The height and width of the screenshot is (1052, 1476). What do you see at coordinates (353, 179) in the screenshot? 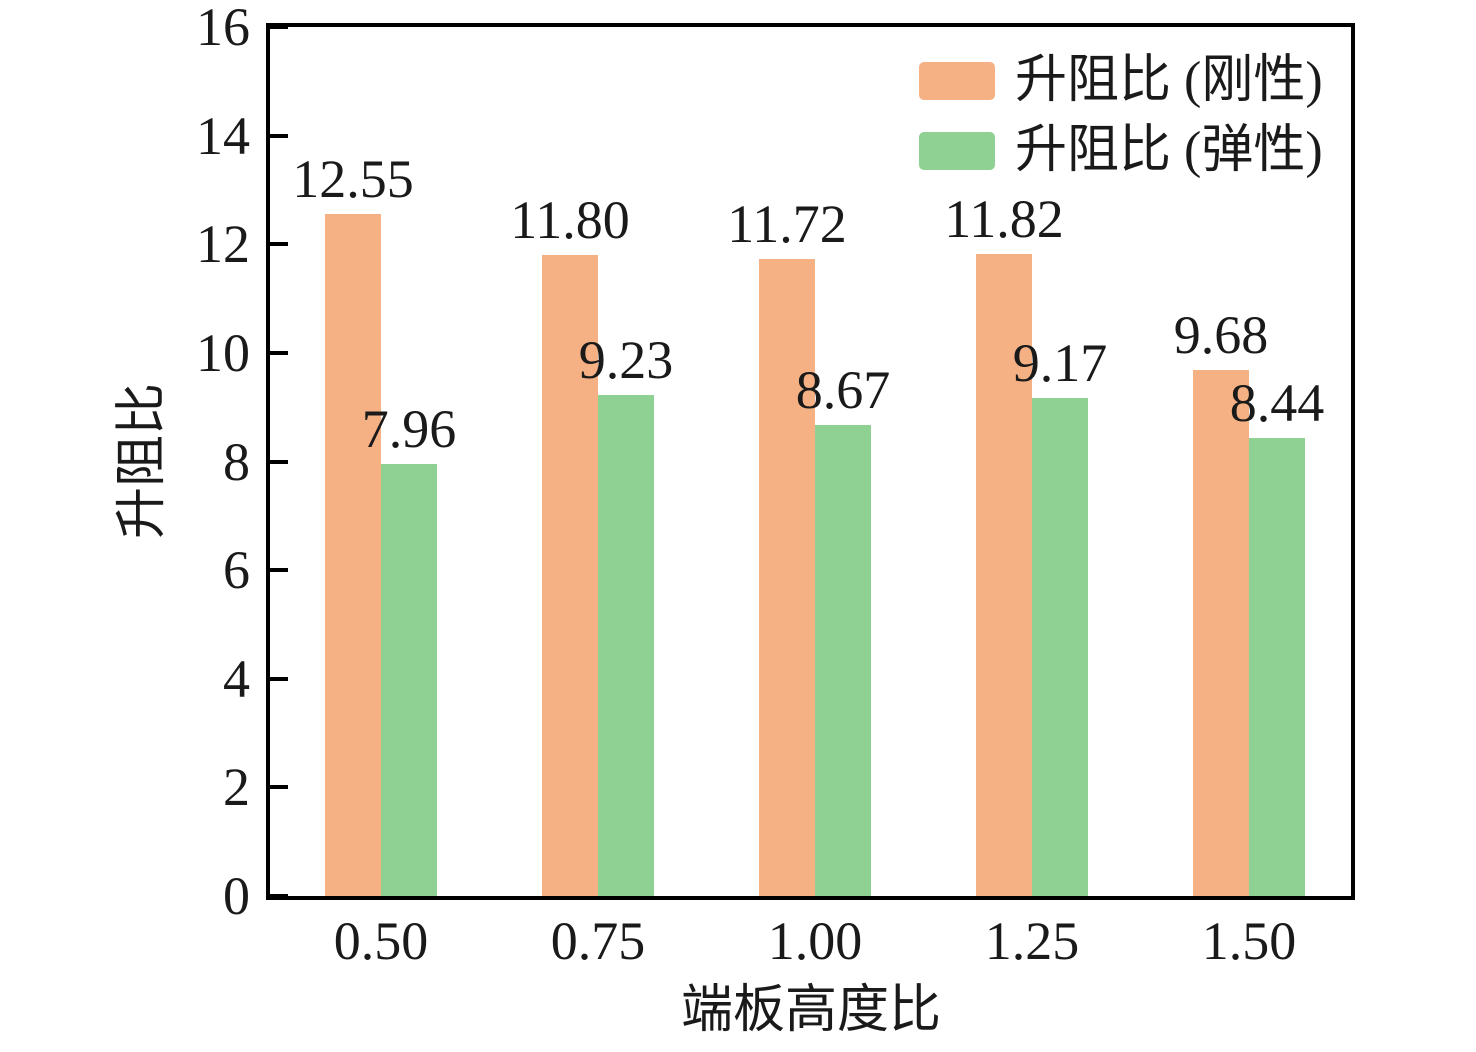
I see `bar-value-label: 12.55` at bounding box center [353, 179].